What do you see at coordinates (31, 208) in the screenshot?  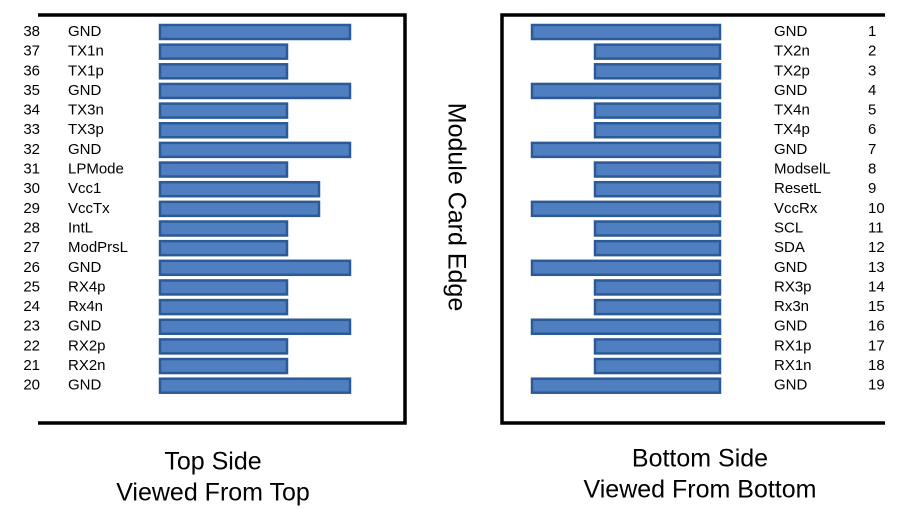 I see `pin-number: 29` at bounding box center [31, 208].